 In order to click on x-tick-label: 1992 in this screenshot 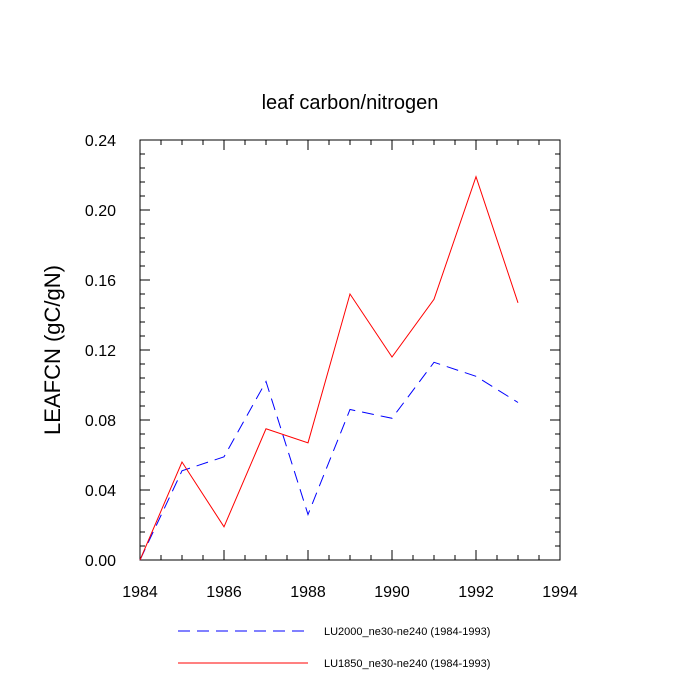, I will do `click(476, 592)`.